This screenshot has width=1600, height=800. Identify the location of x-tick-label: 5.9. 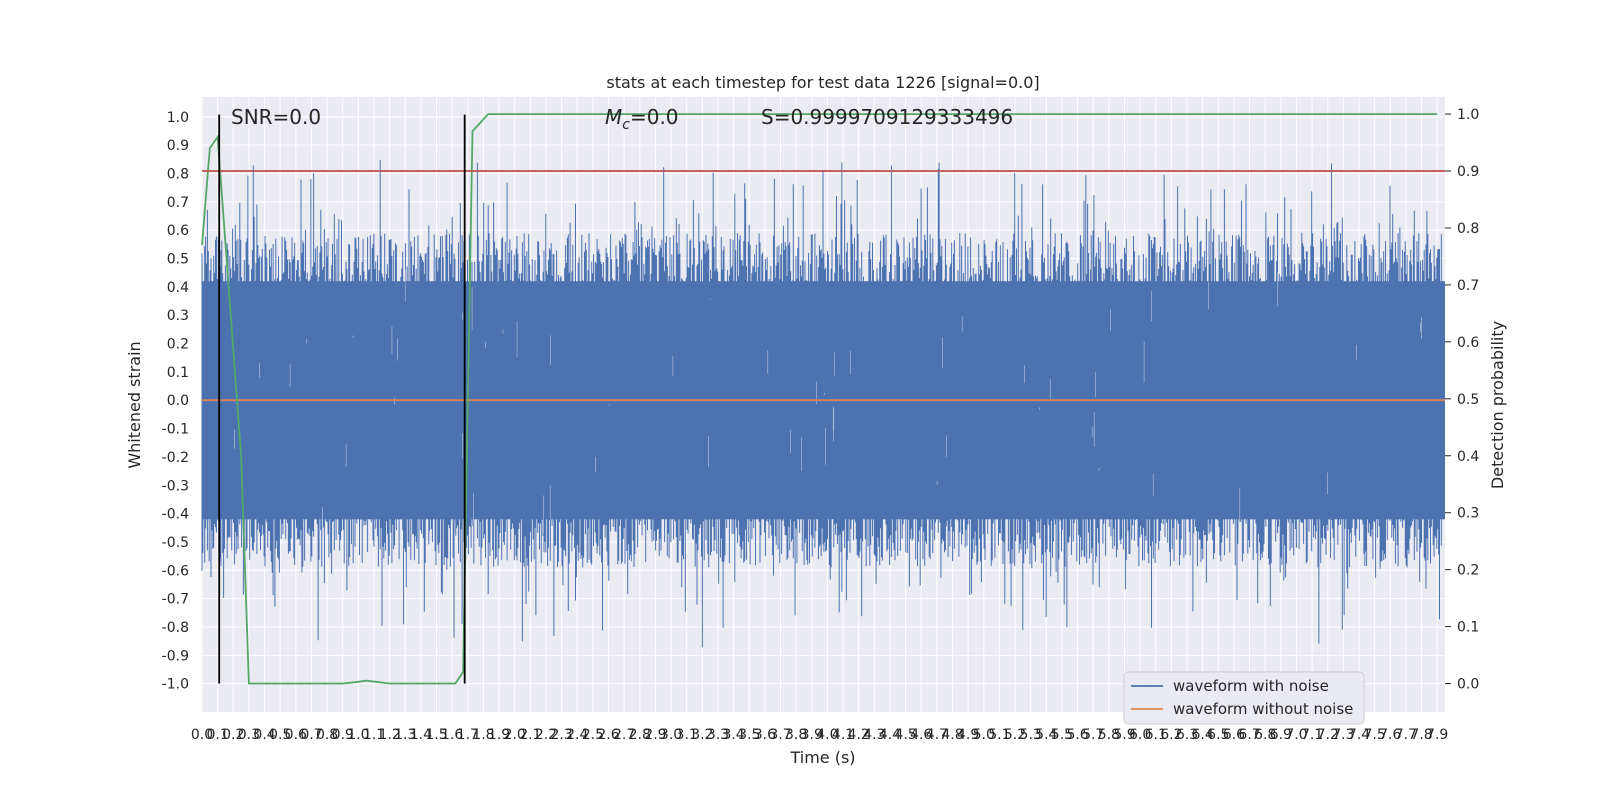
(1124, 735).